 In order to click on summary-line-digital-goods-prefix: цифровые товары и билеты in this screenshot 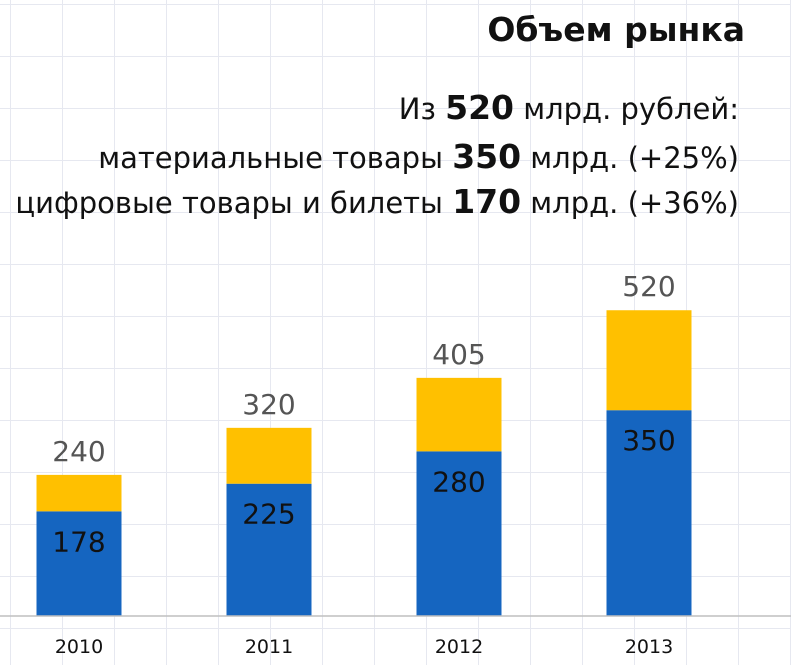, I will do `click(234, 203)`.